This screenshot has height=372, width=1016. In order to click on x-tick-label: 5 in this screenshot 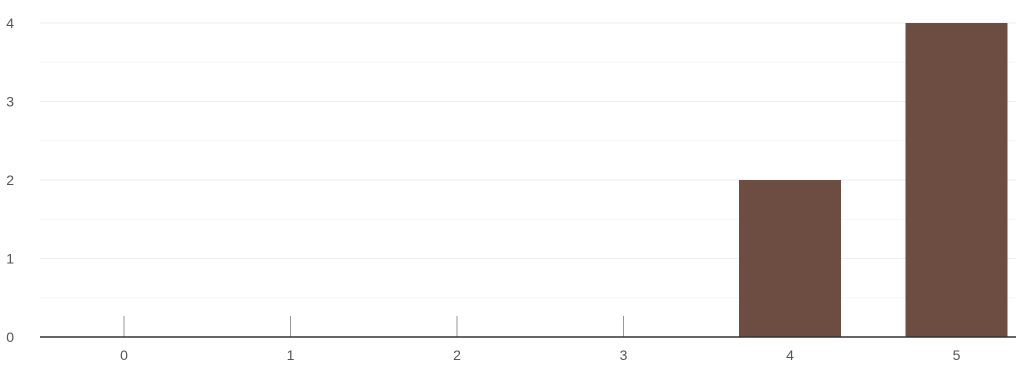, I will do `click(957, 355)`.